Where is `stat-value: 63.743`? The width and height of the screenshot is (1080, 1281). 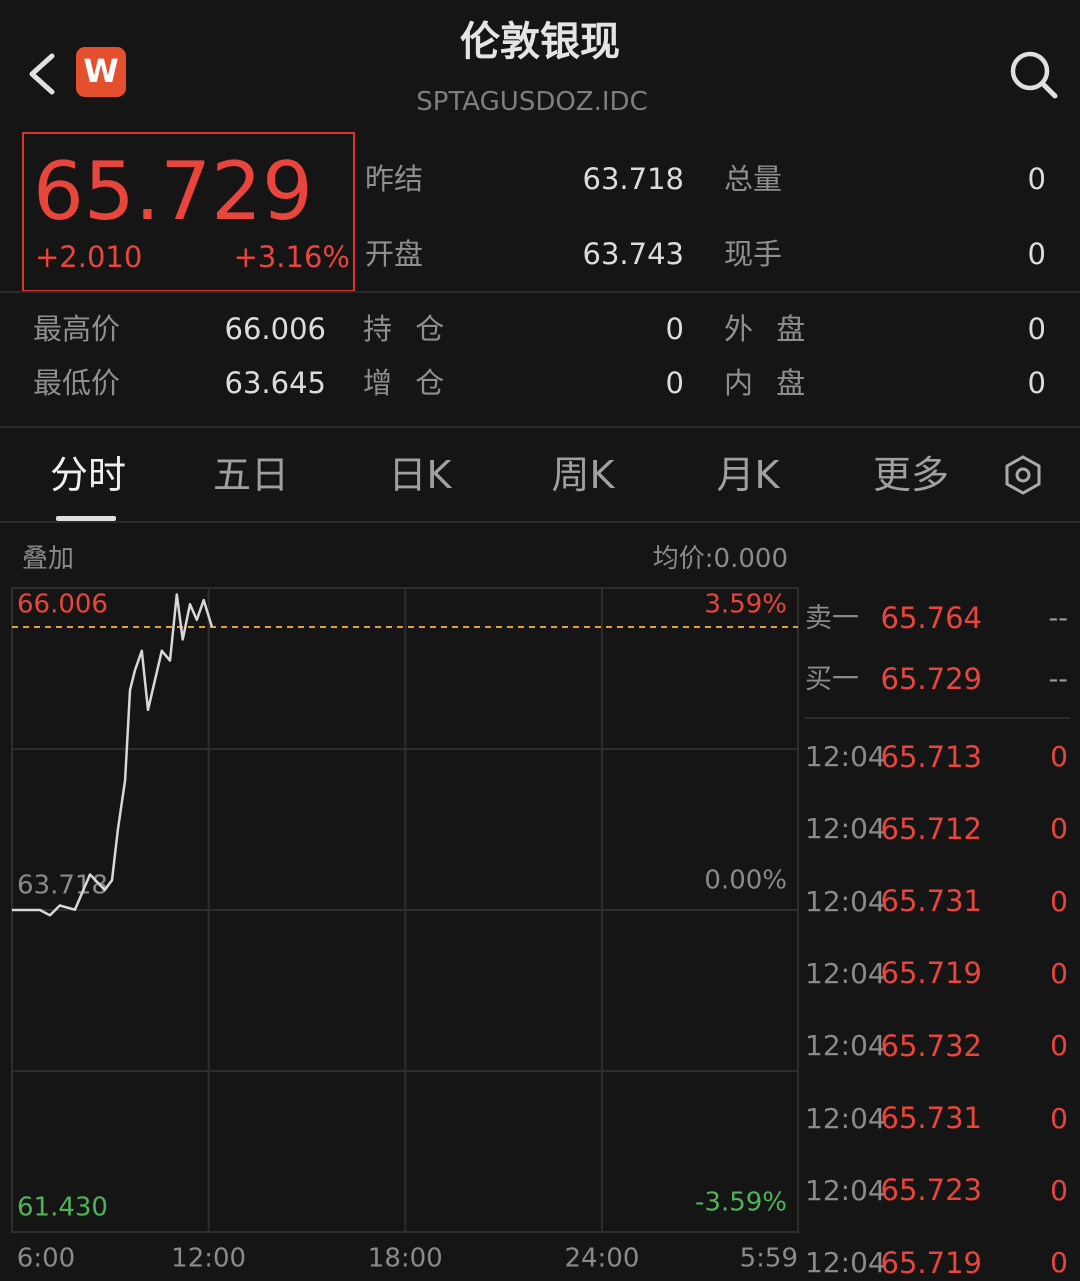 stat-value: 63.743 is located at coordinates (633, 253).